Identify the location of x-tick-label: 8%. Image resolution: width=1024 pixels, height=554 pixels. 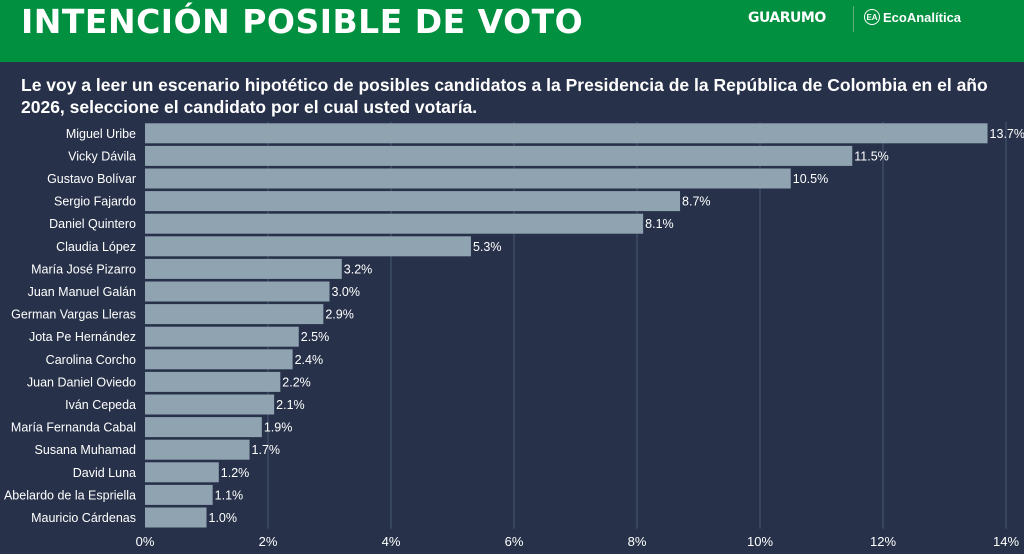
(637, 541).